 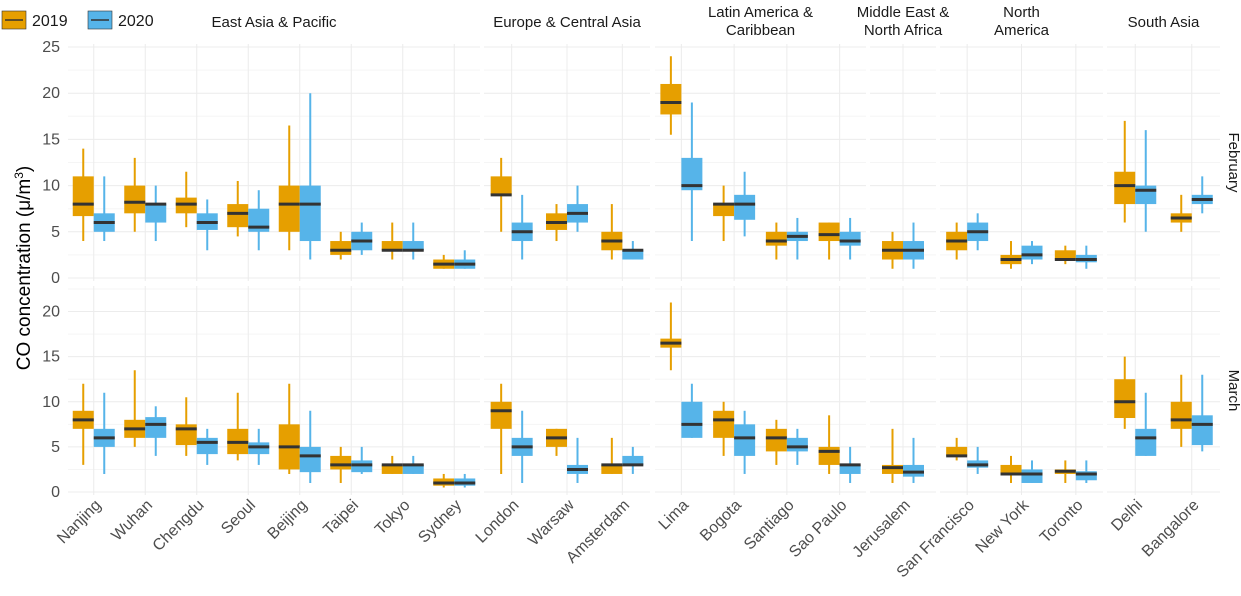 I want to click on box-amsterdam-march-2020-iqr, so click(x=633, y=460).